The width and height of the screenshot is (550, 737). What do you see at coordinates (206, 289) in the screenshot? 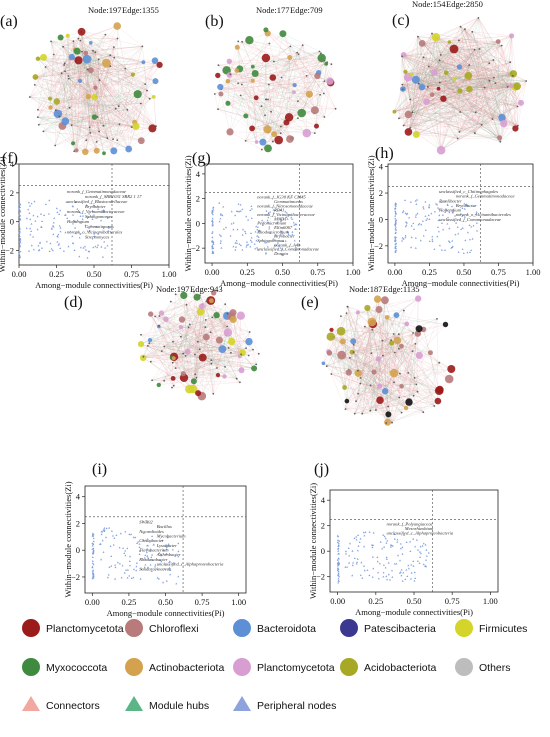
I see `edge-count-d: Edge:943` at bounding box center [206, 289].